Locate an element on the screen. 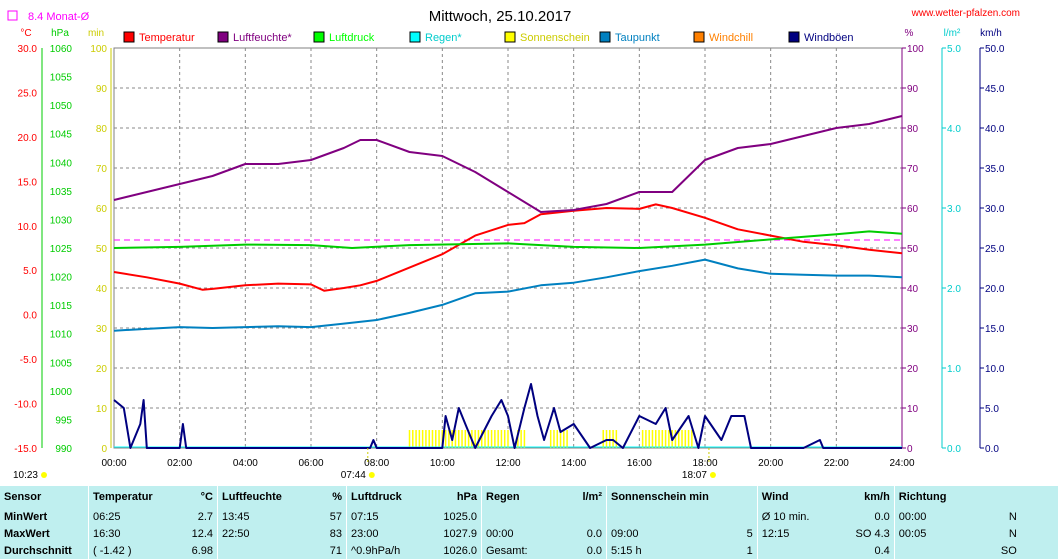  stats-cell: Luftfeuchte is located at coordinates (254, 497).